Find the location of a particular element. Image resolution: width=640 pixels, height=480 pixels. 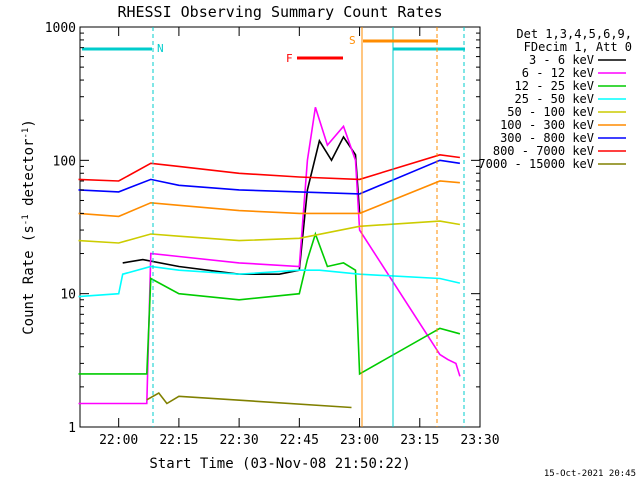

x-tick-label: 22:00 is located at coordinates (118, 440).